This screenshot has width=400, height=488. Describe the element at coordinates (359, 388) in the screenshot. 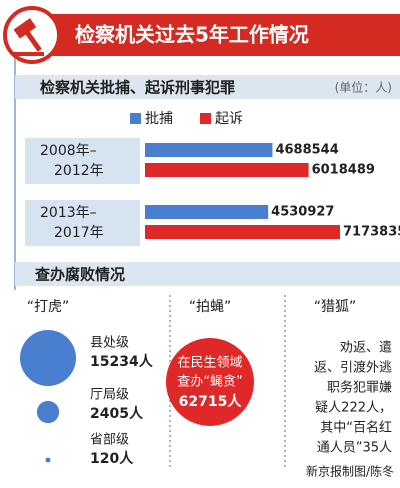

I see `foxes-text: 职务犯罪嫌` at that location.